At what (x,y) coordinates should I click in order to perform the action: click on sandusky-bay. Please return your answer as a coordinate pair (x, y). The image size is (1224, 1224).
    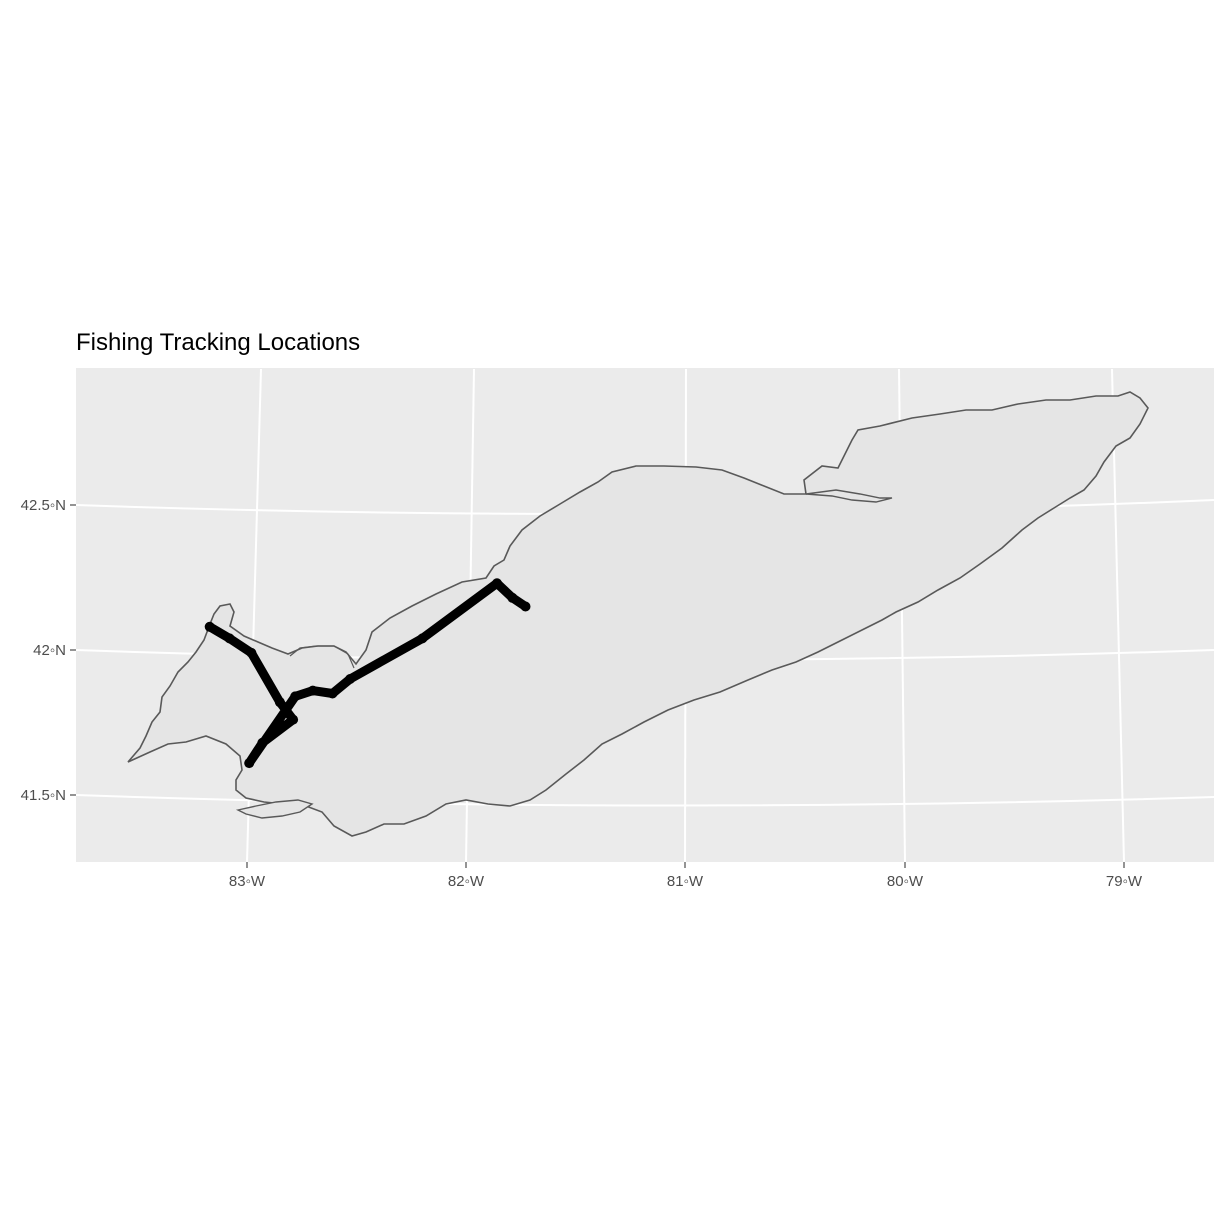
    Looking at the image, I should click on (274, 809).